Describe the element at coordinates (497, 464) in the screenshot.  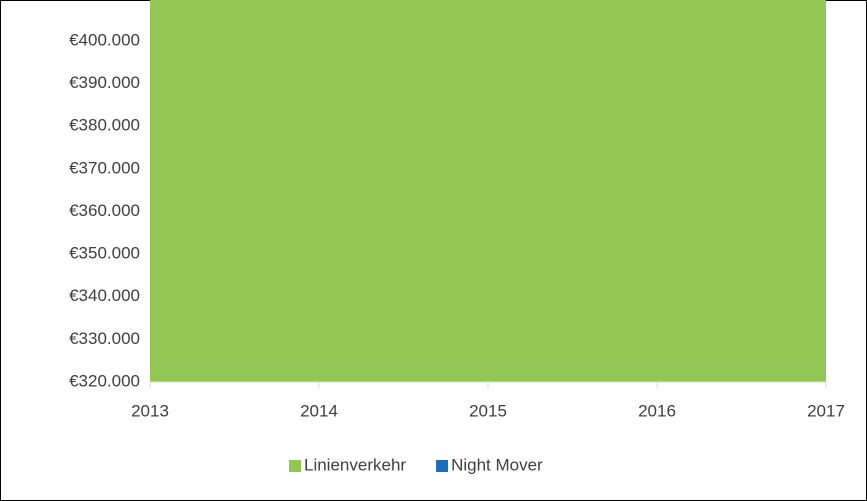
I see `legend-label: Night Mover` at that location.